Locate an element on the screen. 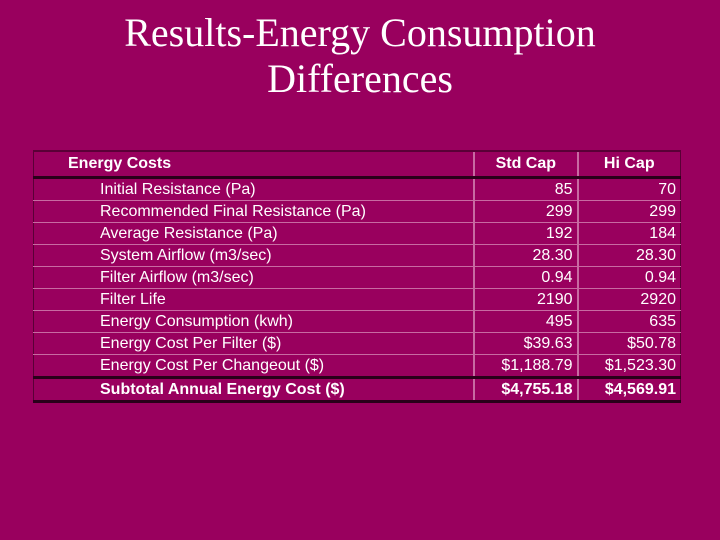  row-label: Recommended Final Resistance (Pa) is located at coordinates (254, 211).